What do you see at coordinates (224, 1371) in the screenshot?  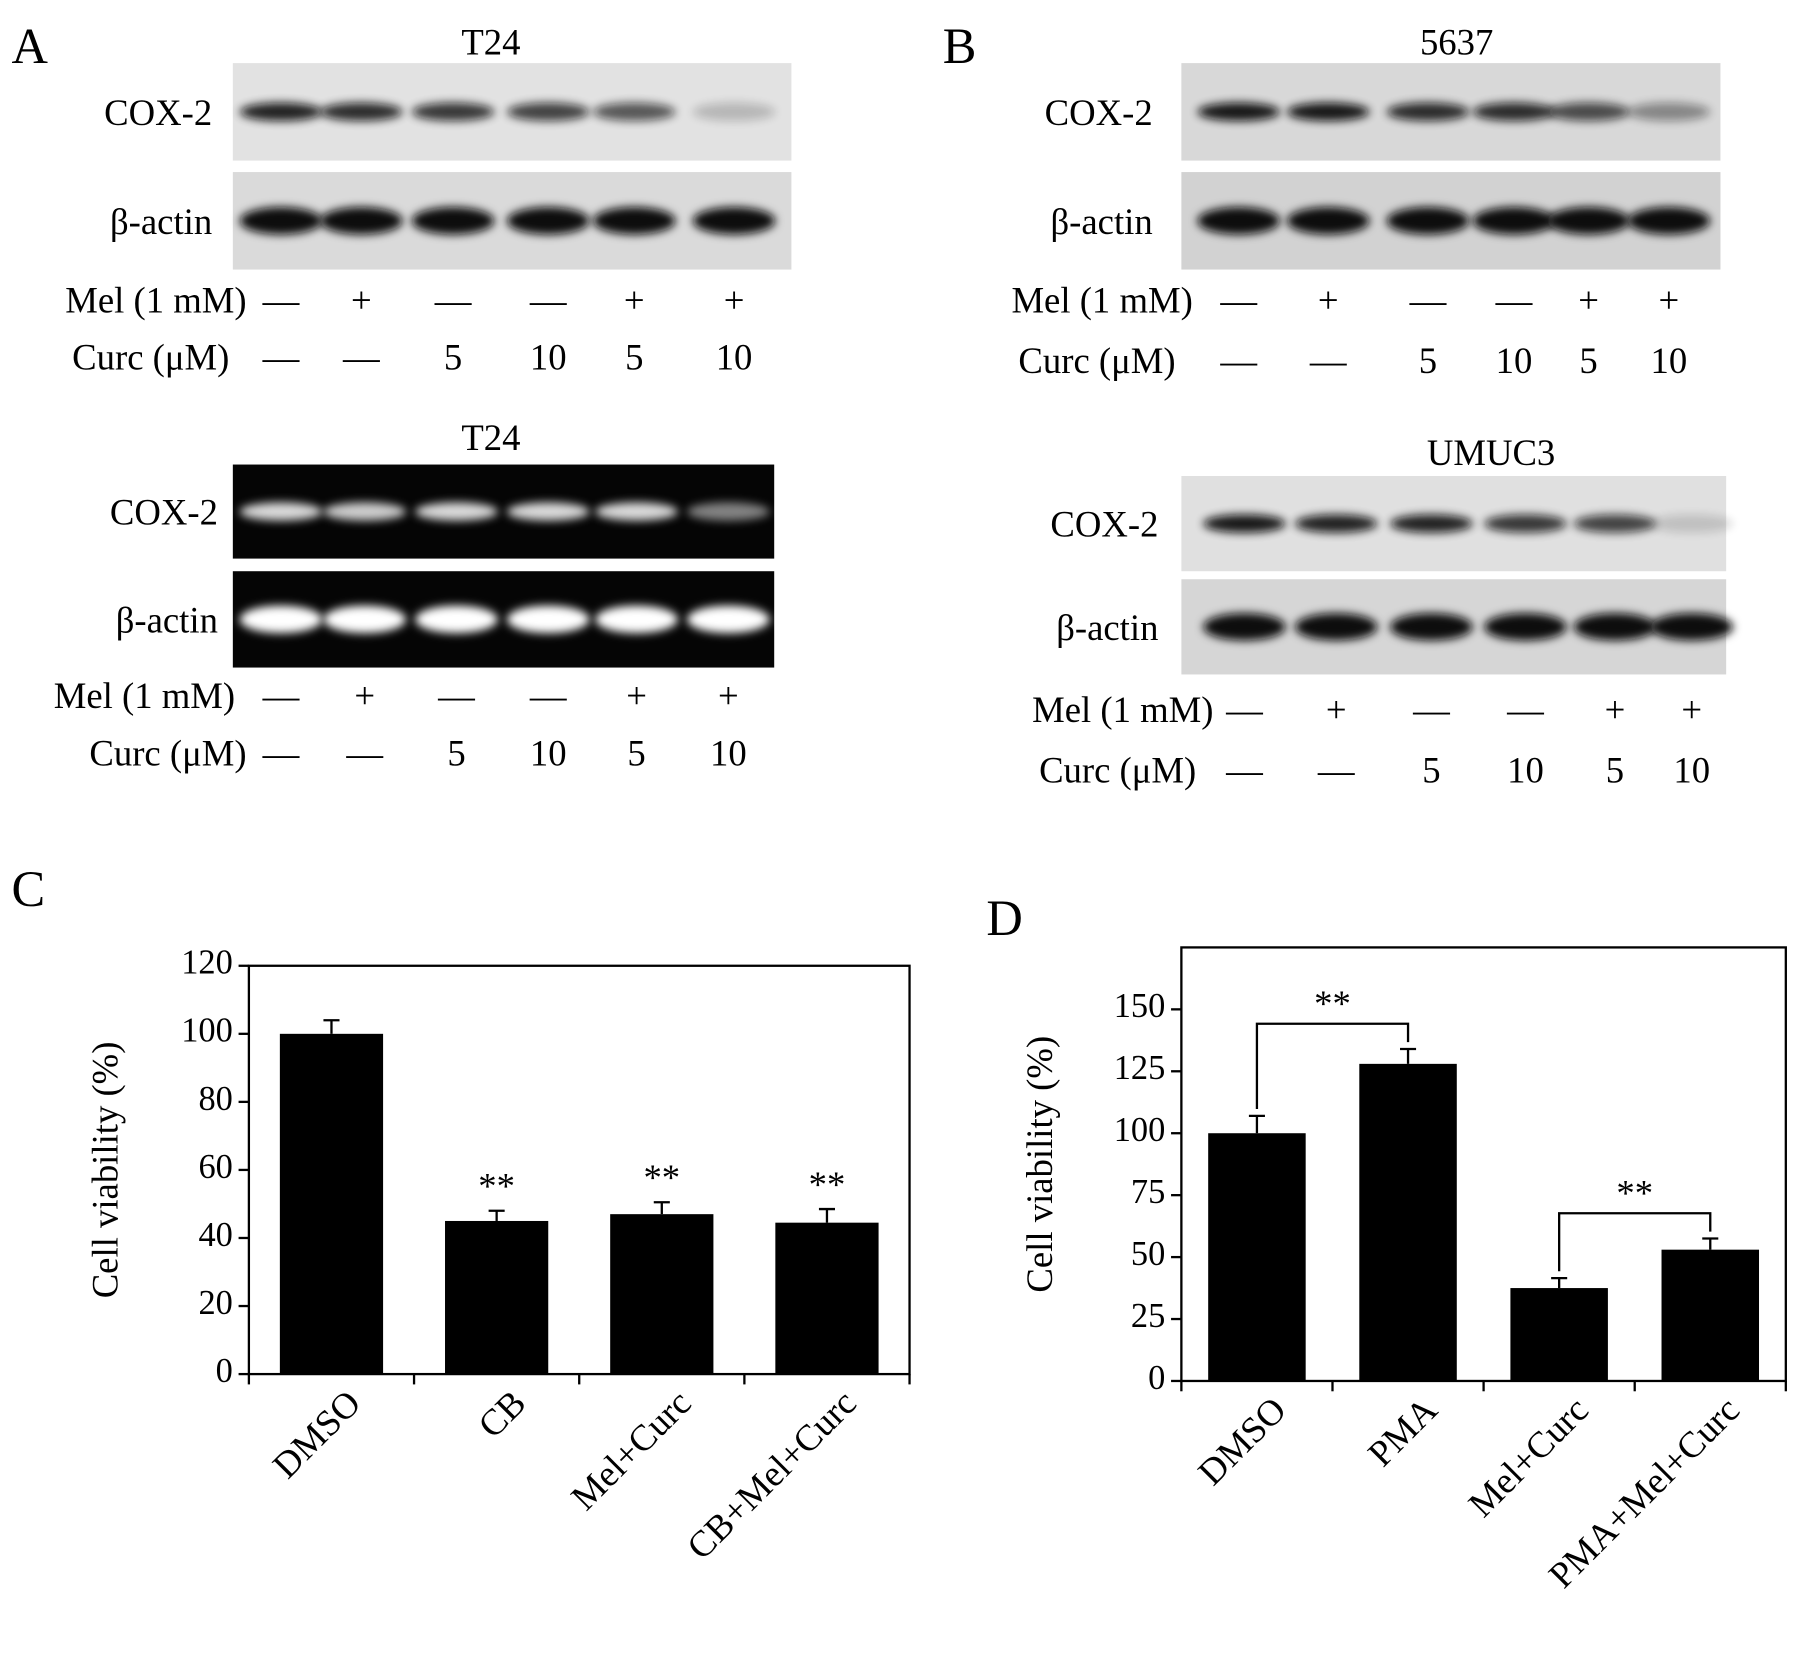 I see `y-tick-label: 0` at bounding box center [224, 1371].